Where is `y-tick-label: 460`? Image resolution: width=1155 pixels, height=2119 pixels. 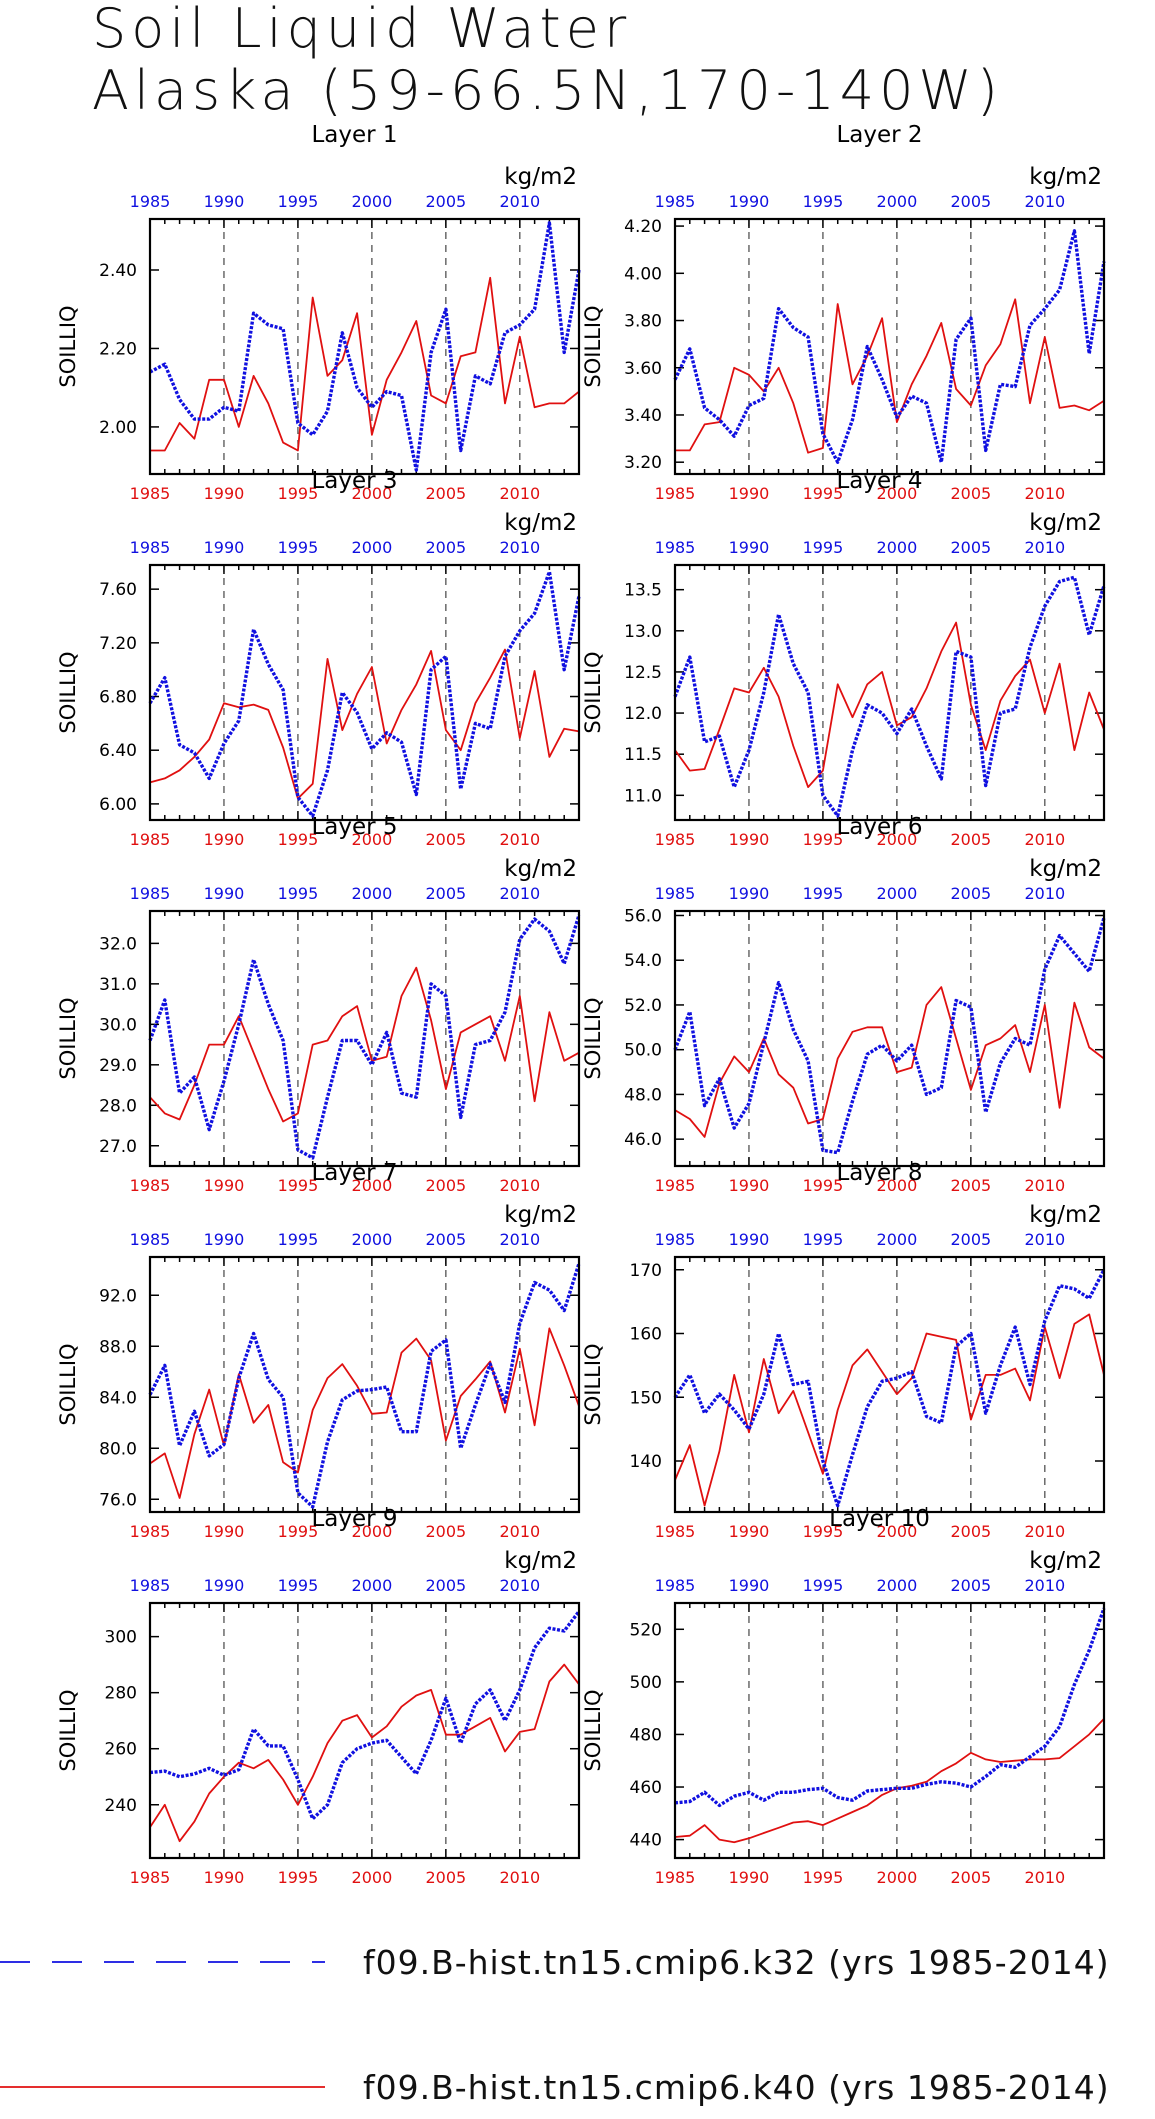 y-tick-label: 460 is located at coordinates (646, 1788).